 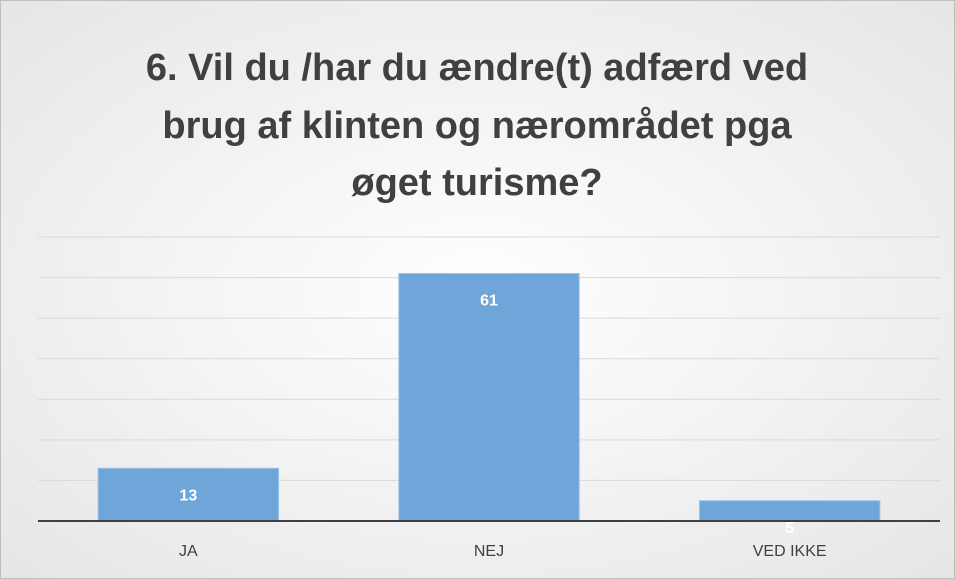 What do you see at coordinates (476, 183) in the screenshot?
I see `chart-title: øget turisme?` at bounding box center [476, 183].